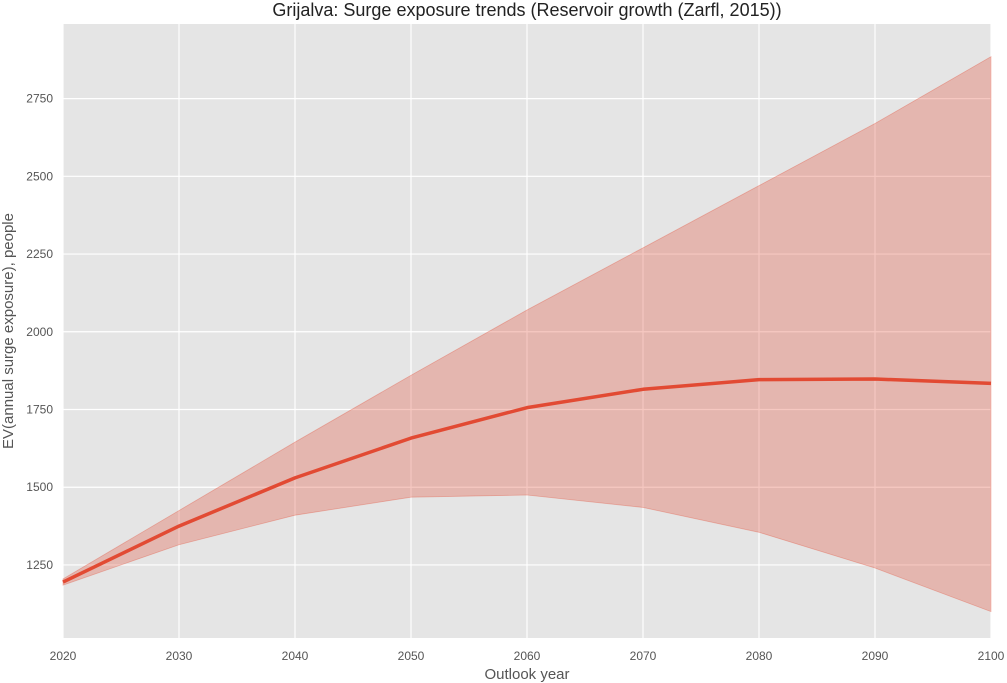 The image size is (1007, 683). Describe the element at coordinates (39, 254) in the screenshot. I see `y-tick-label: 2250` at that location.